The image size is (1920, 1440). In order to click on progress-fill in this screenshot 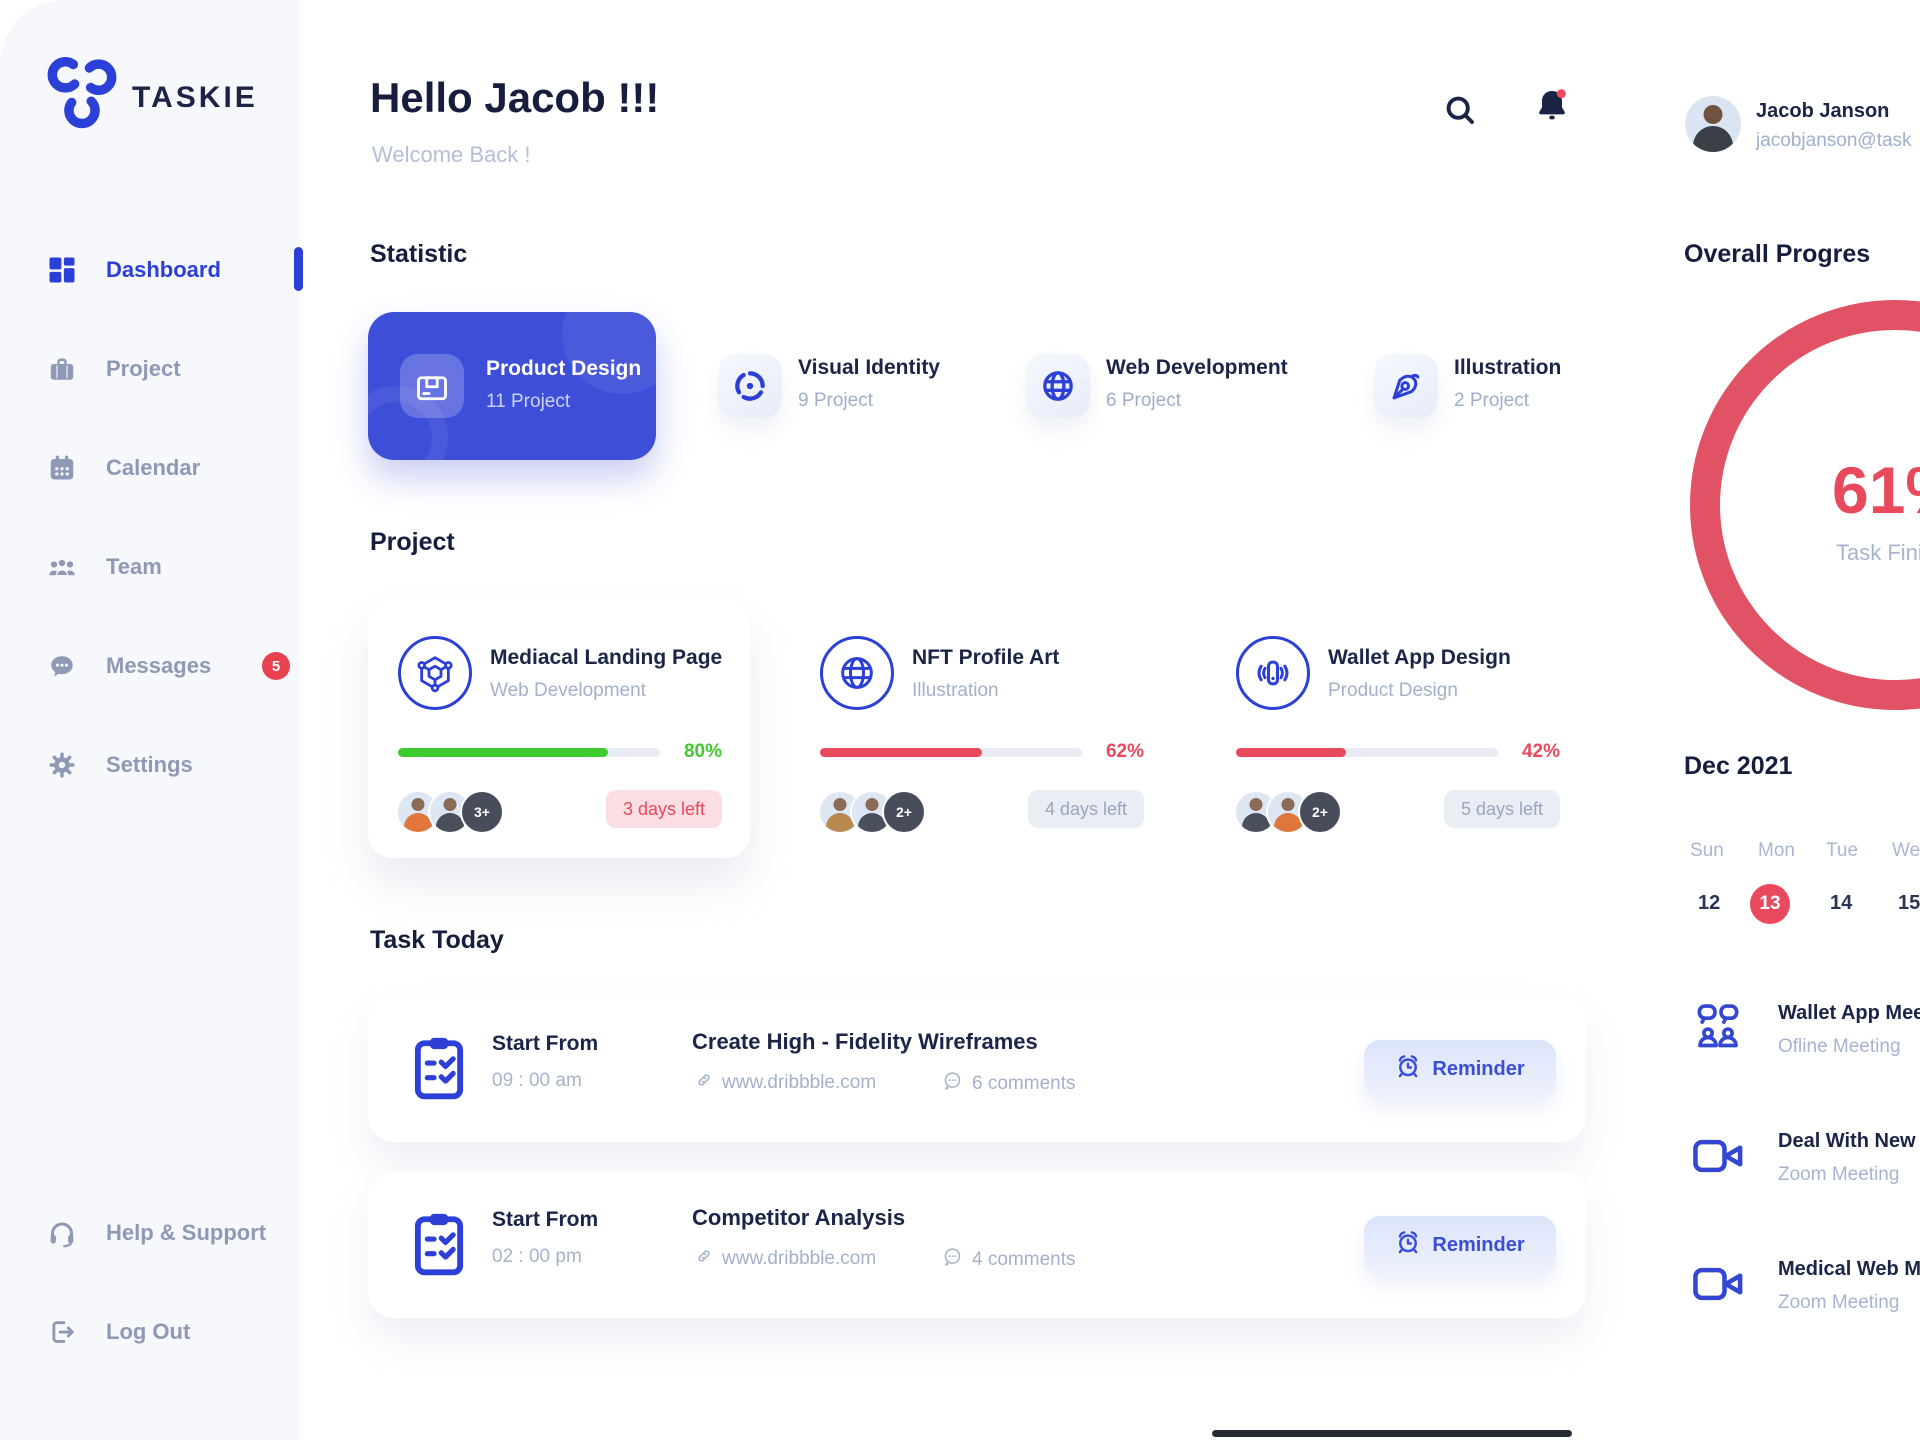, I will do `click(503, 752)`.